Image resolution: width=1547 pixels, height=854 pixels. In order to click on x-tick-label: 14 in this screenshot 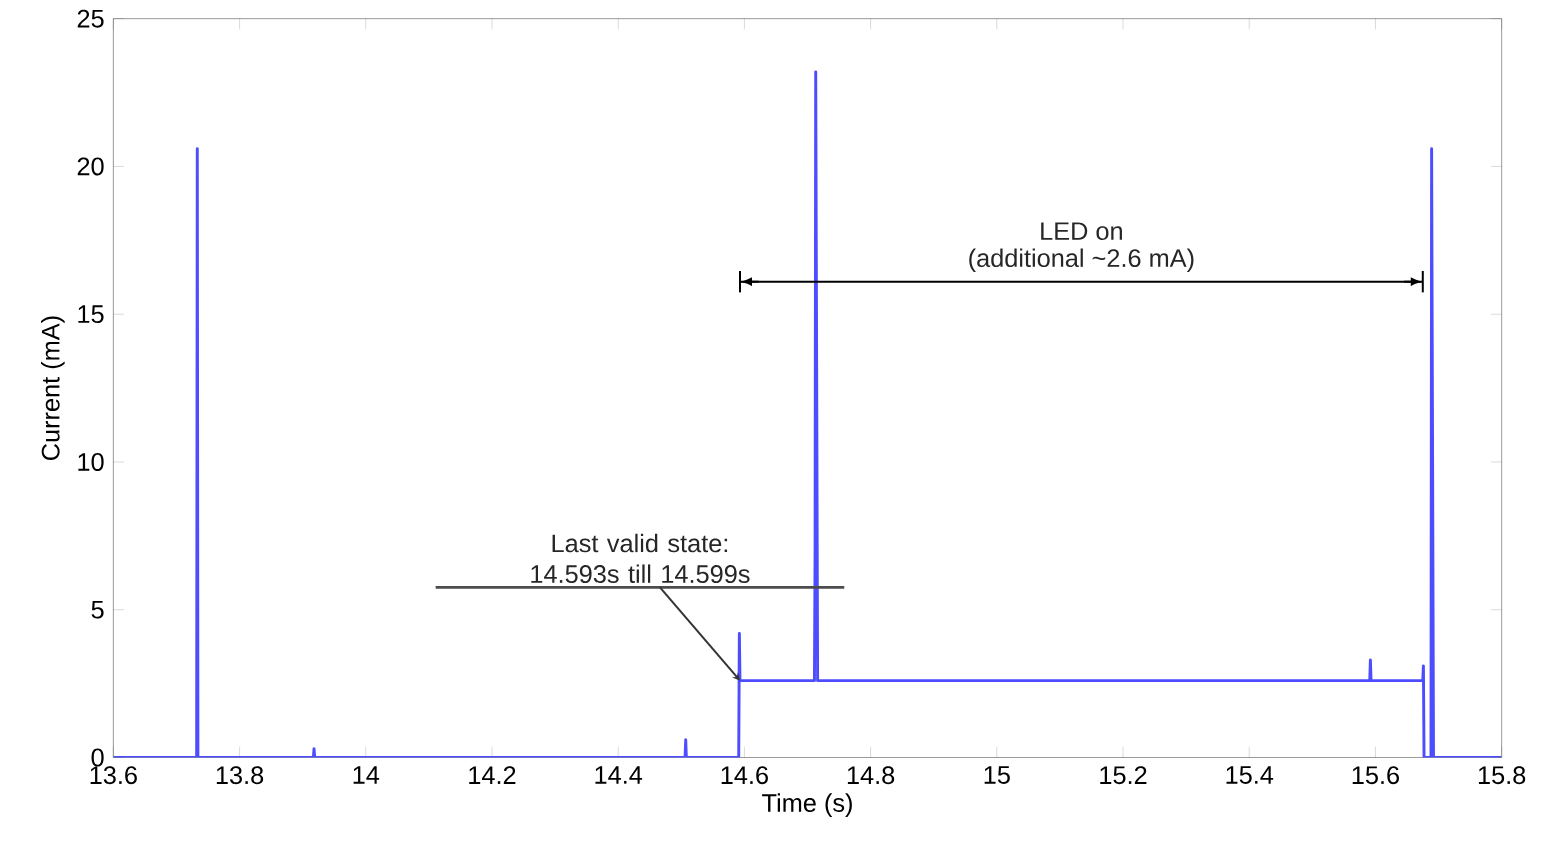, I will do `click(366, 775)`.